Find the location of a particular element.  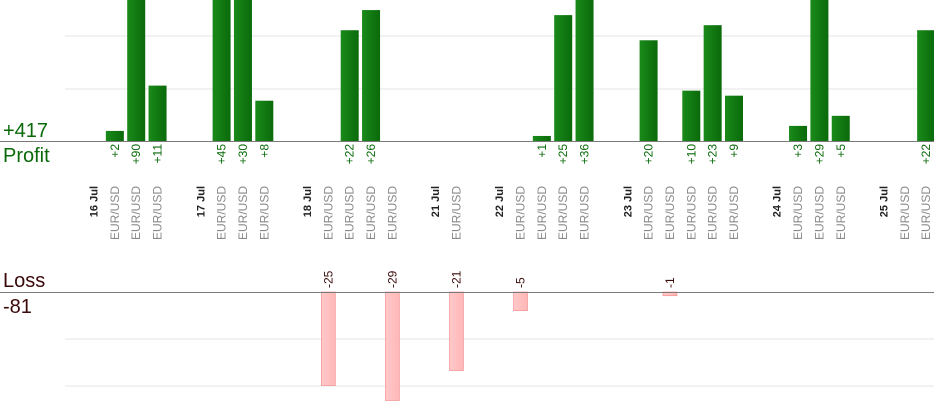

loss-value-label: -25 is located at coordinates (328, 279).